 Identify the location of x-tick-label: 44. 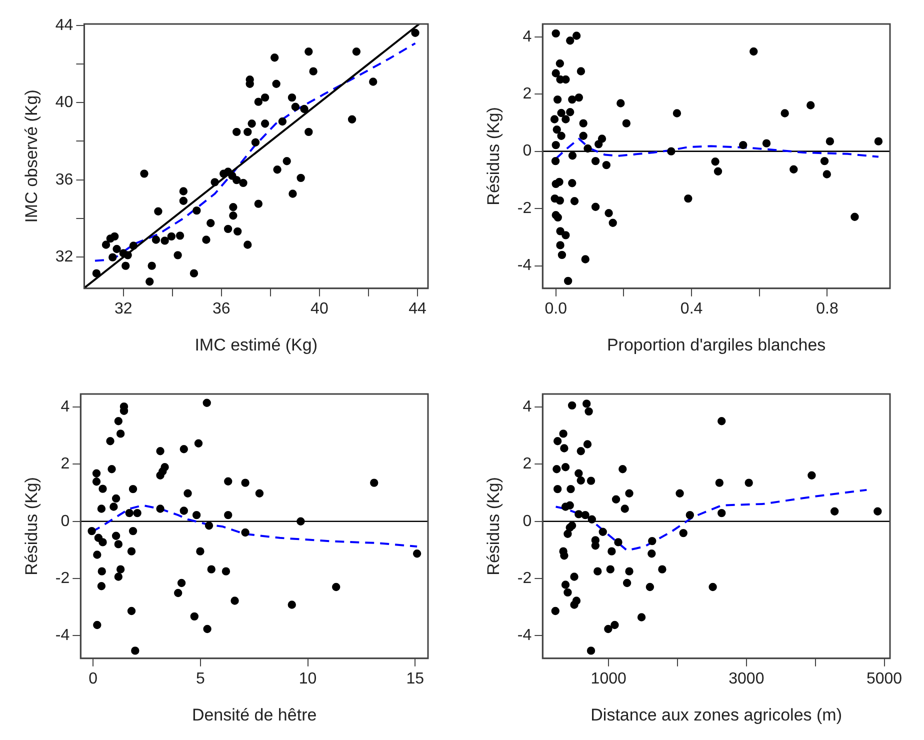
(417, 309).